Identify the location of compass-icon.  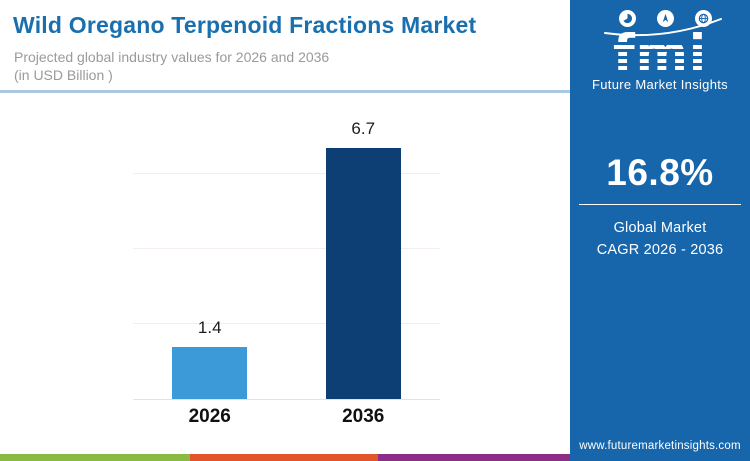
(665, 18).